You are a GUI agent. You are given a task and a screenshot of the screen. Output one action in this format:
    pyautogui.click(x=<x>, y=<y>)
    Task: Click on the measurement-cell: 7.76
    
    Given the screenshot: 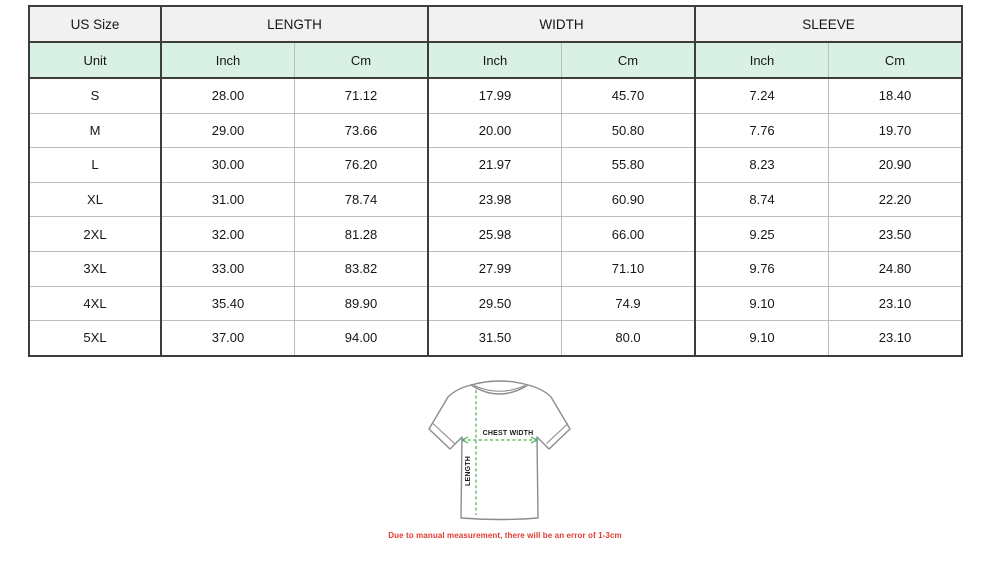 What is the action you would take?
    pyautogui.click(x=762, y=130)
    